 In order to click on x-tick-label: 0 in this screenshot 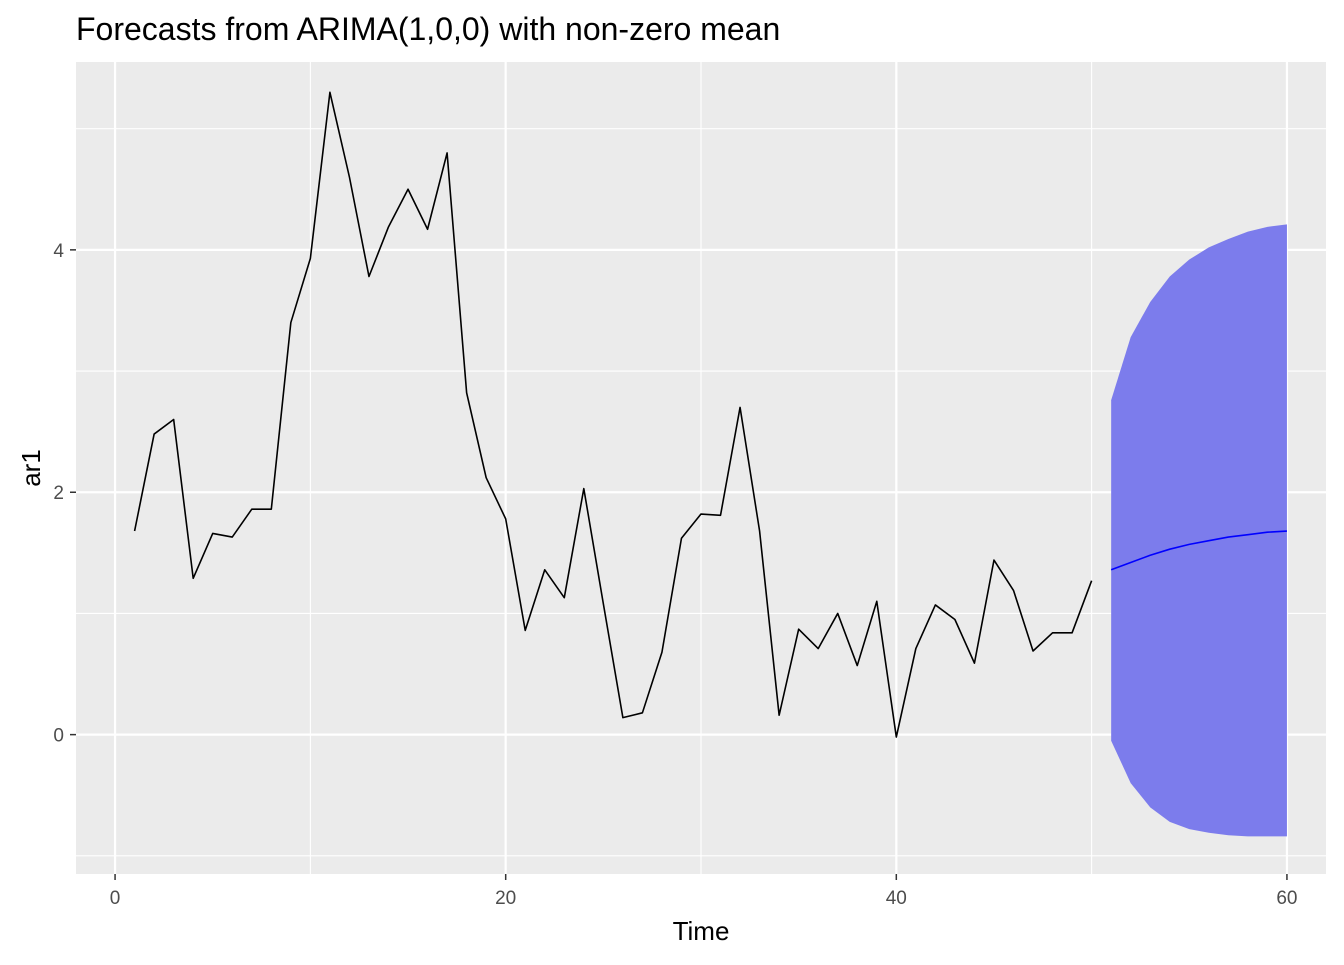, I will do `click(115, 898)`.